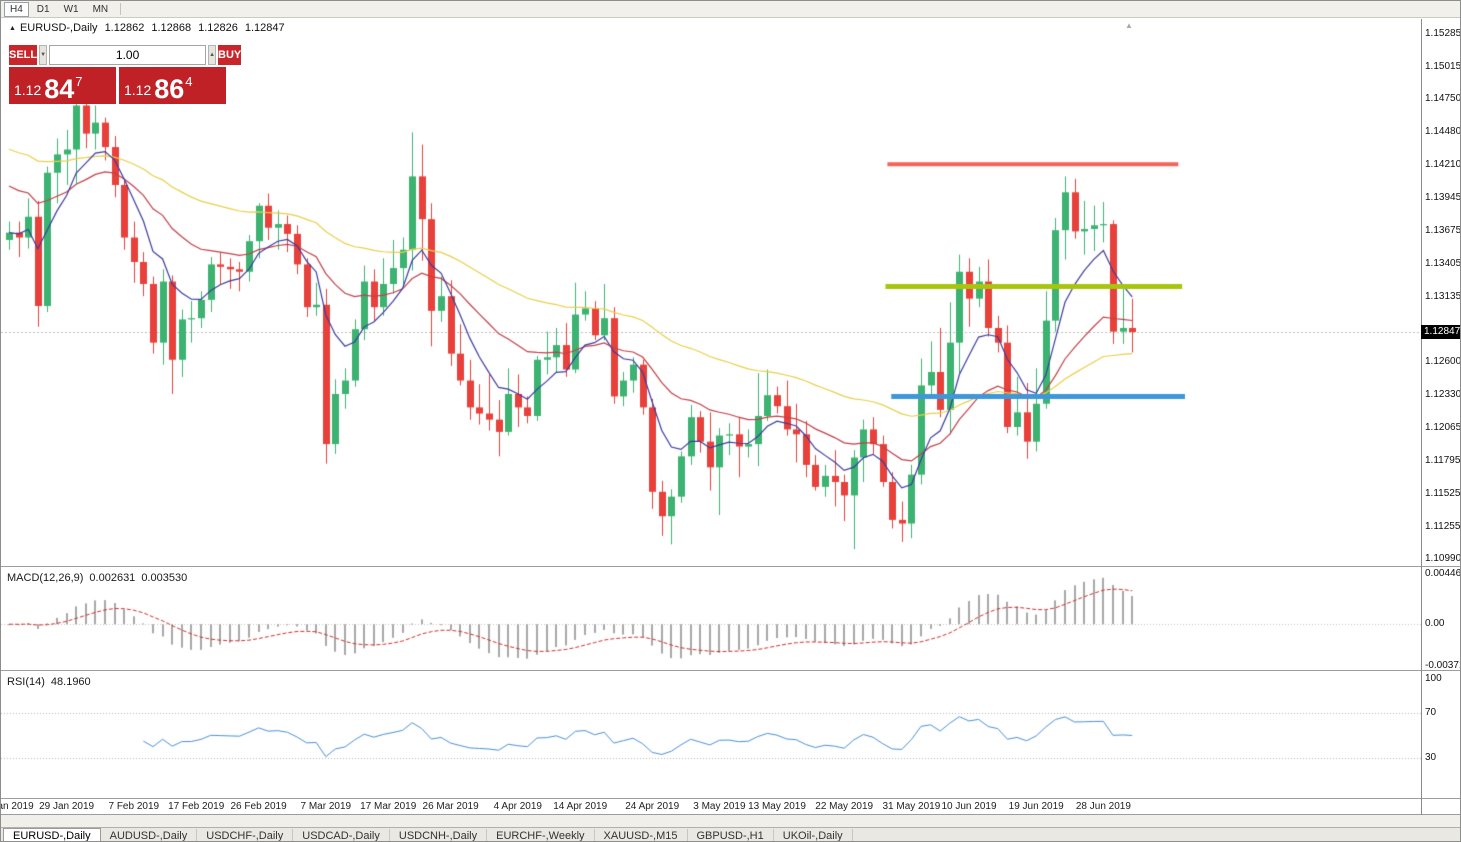 The height and width of the screenshot is (842, 1461). Describe the element at coordinates (258, 806) in the screenshot. I see `date-tick: 26 Feb 2019` at that location.